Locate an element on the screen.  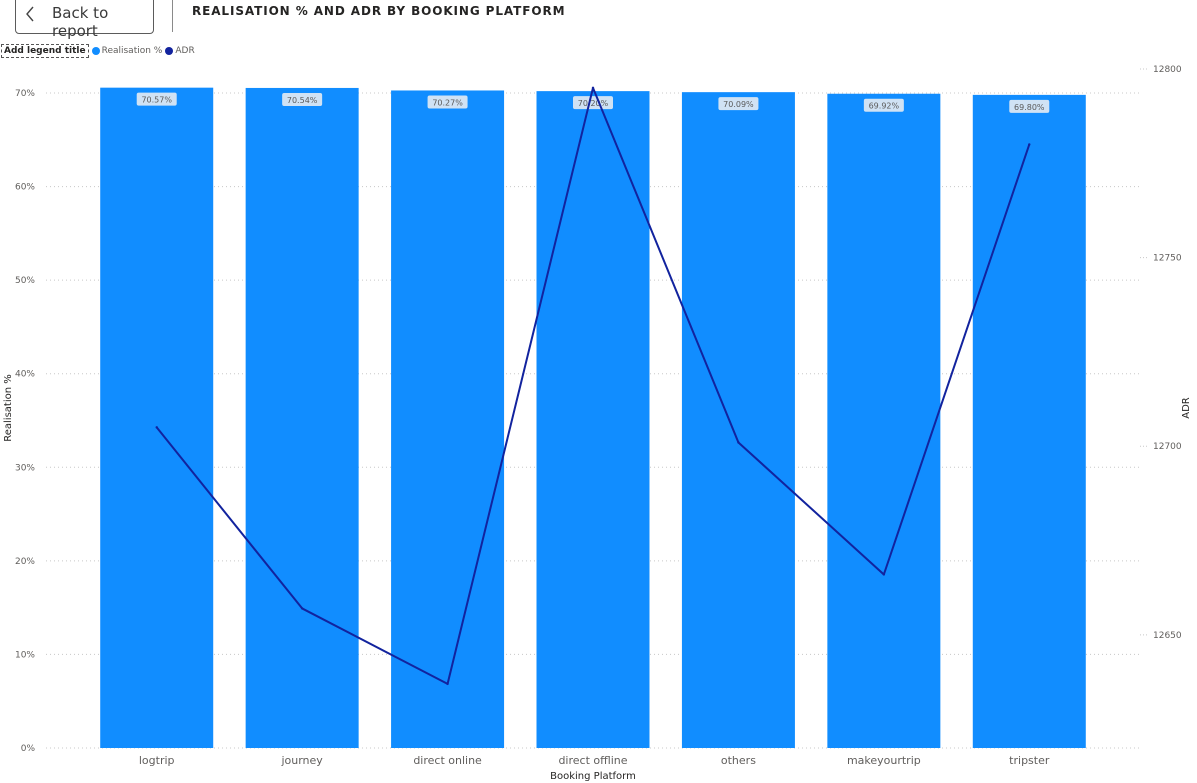
data-label: 69.92% is located at coordinates (884, 106).